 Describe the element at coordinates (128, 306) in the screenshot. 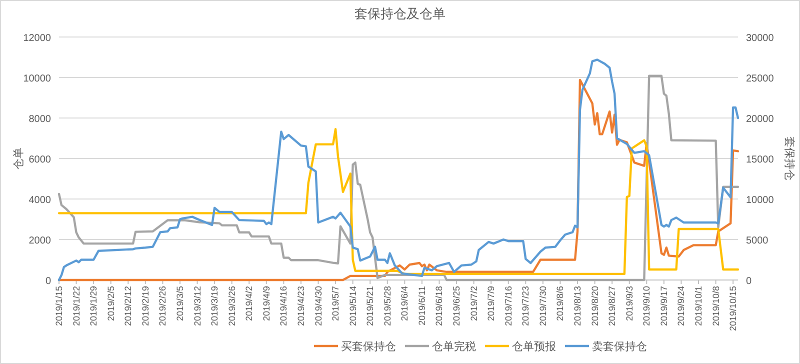

I see `x-tick-label: 2019/2/12` at that location.